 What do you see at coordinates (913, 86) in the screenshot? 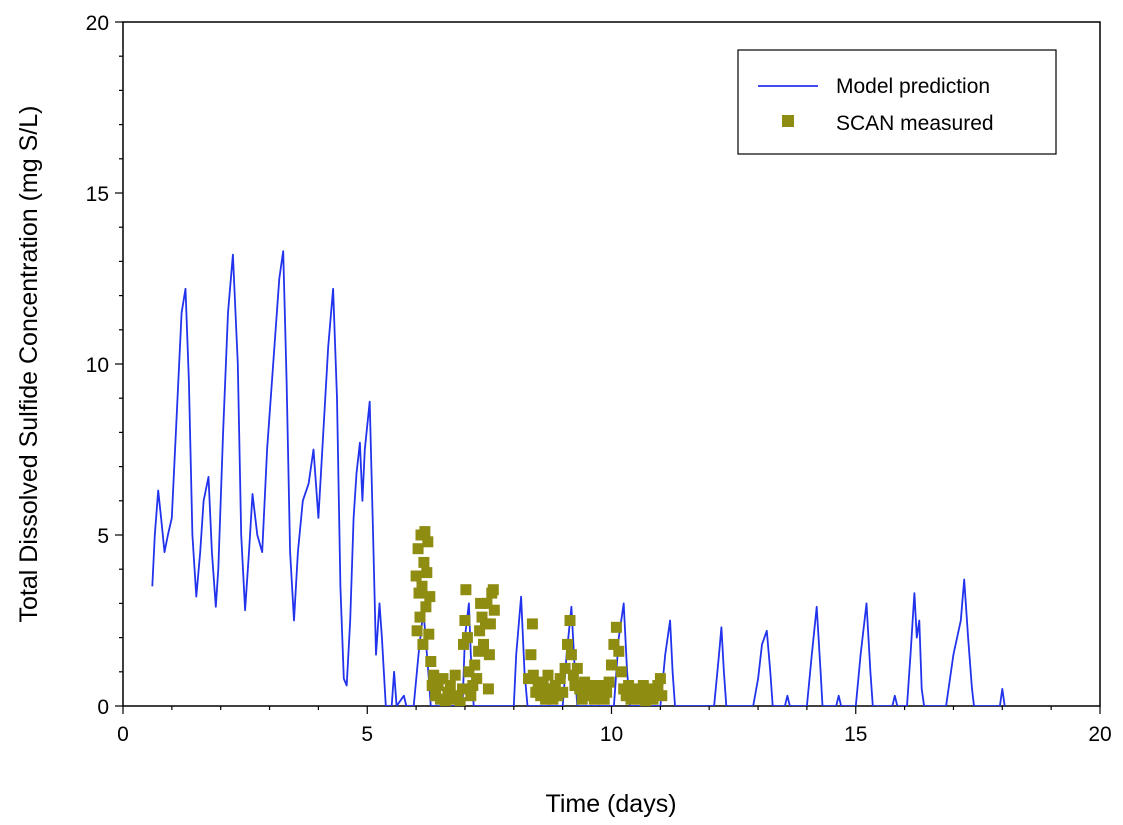
I see `legend-model-label: Model prediction` at bounding box center [913, 86].